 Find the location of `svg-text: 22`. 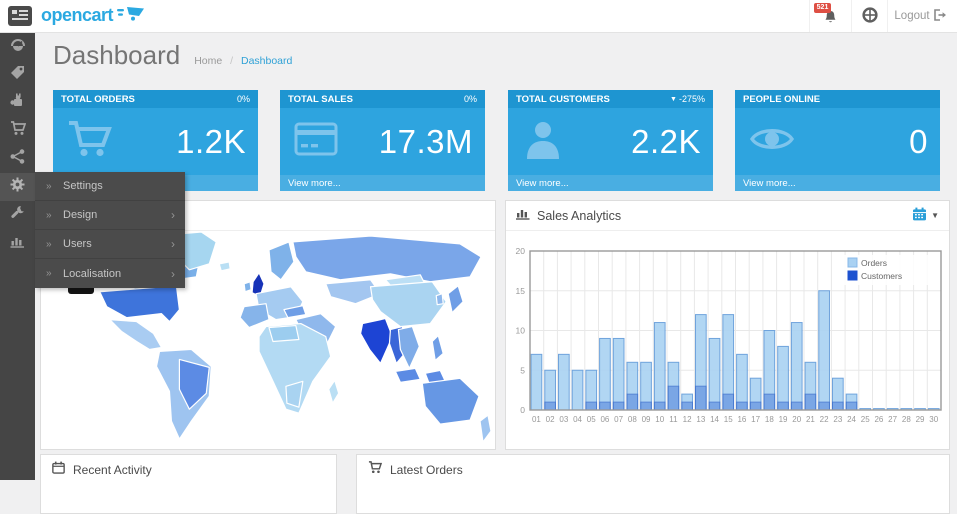

svg-text: 22 is located at coordinates (824, 419).